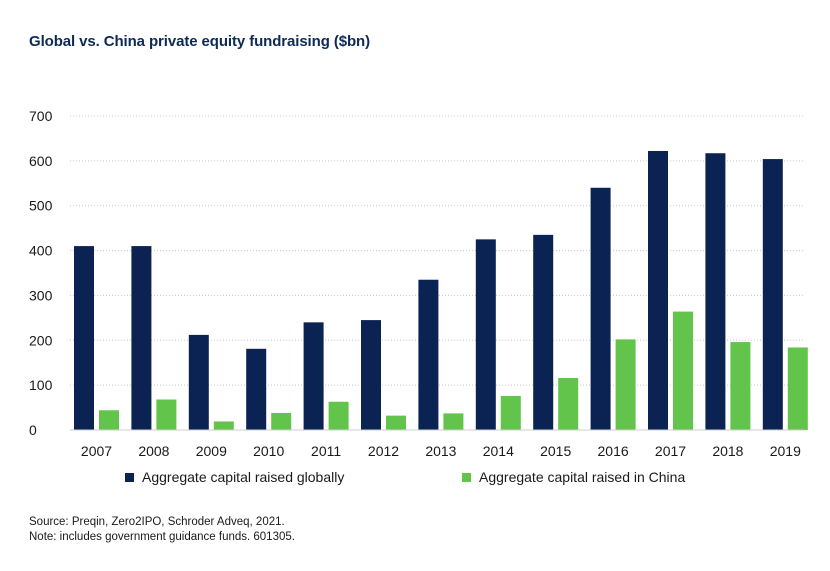 This screenshot has height=571, width=830. I want to click on x-tick-label: 2016, so click(613, 451).